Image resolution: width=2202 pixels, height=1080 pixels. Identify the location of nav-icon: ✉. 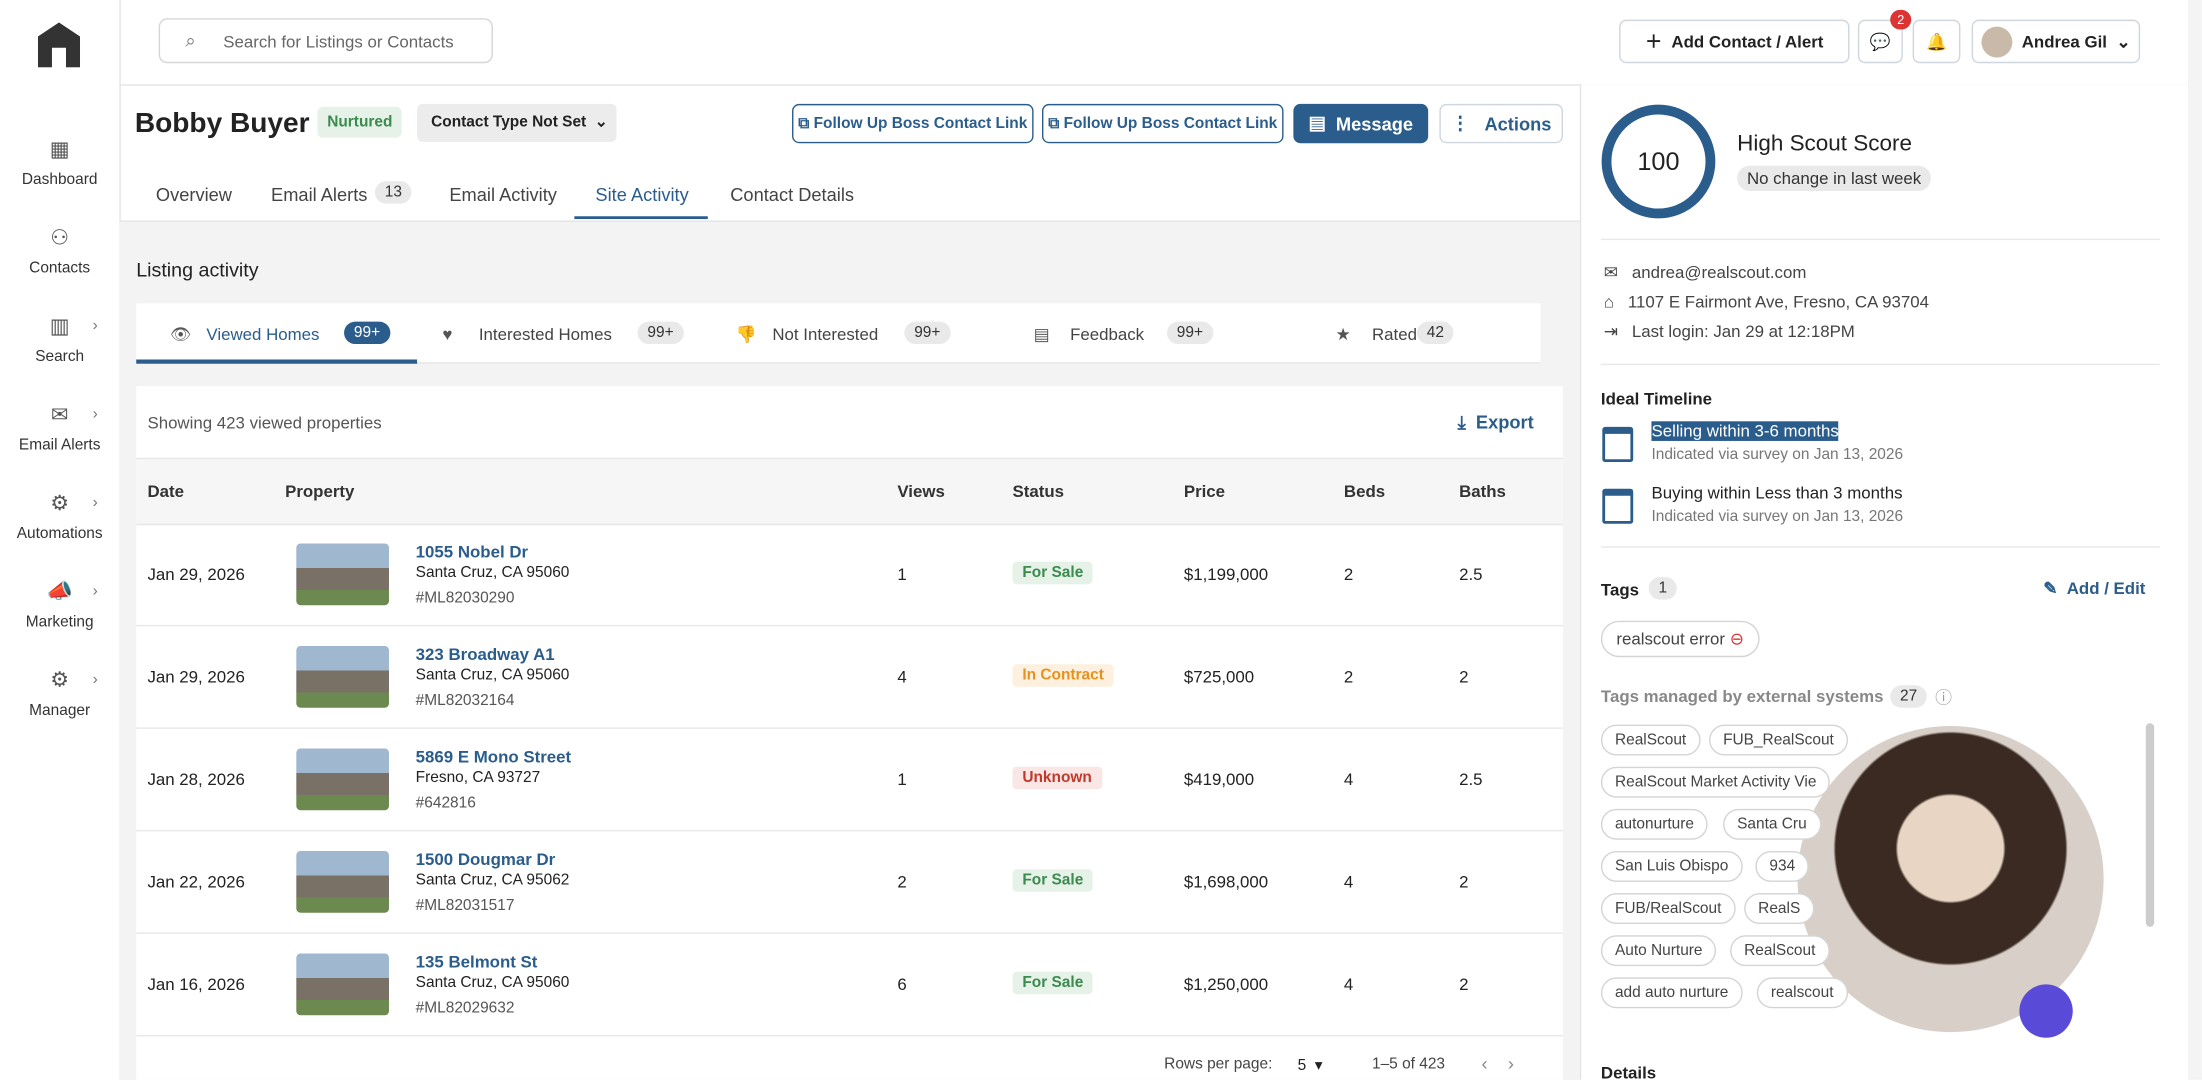
(59, 415).